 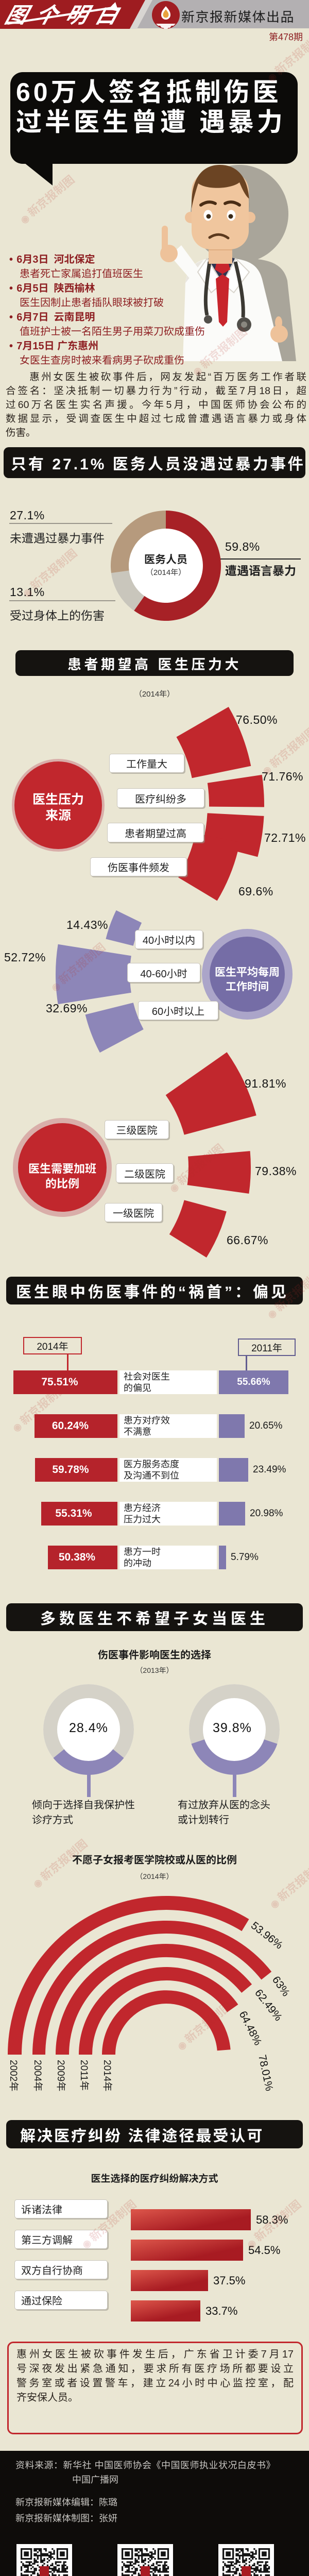 What do you see at coordinates (281, 1986) in the screenshot?
I see `svg-text: 63%` at bounding box center [281, 1986].